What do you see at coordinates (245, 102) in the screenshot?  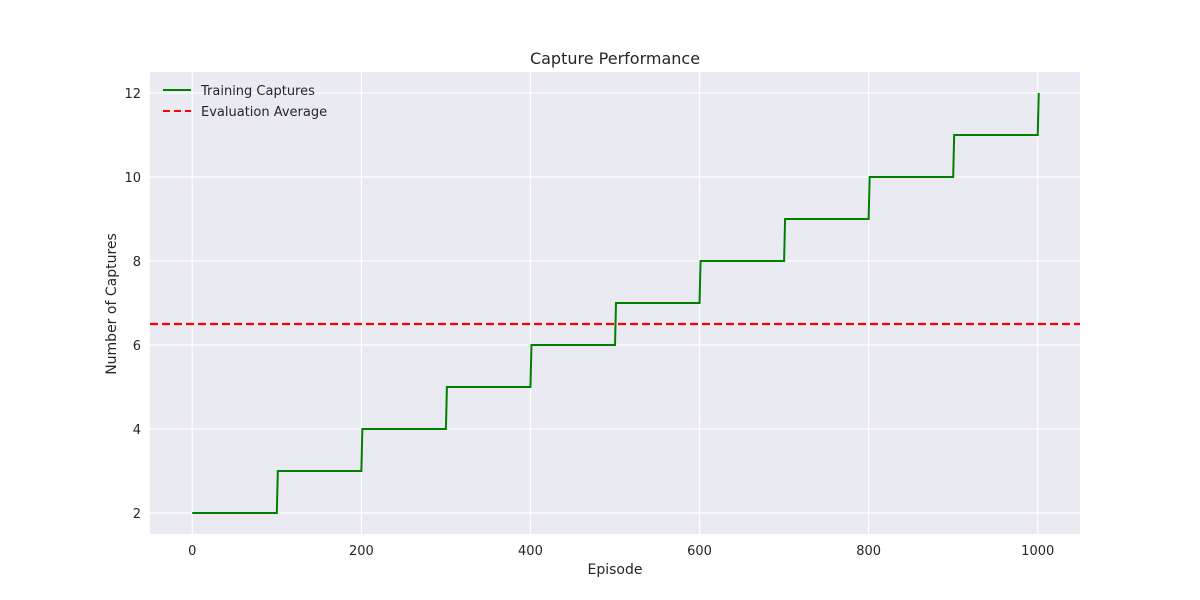 I see `legend: Training Captures Evaluation Average` at bounding box center [245, 102].